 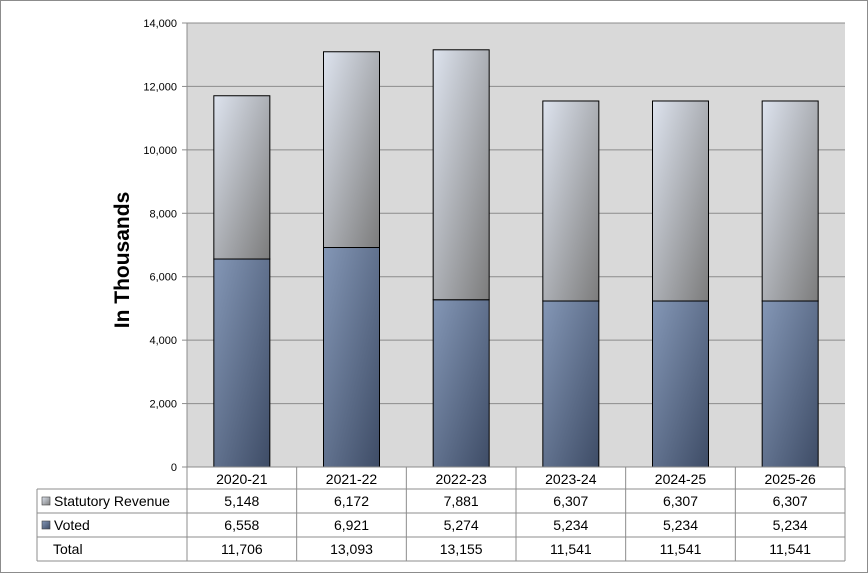 I want to click on data-label-statutory-revenue: 5,148, so click(x=241, y=501).